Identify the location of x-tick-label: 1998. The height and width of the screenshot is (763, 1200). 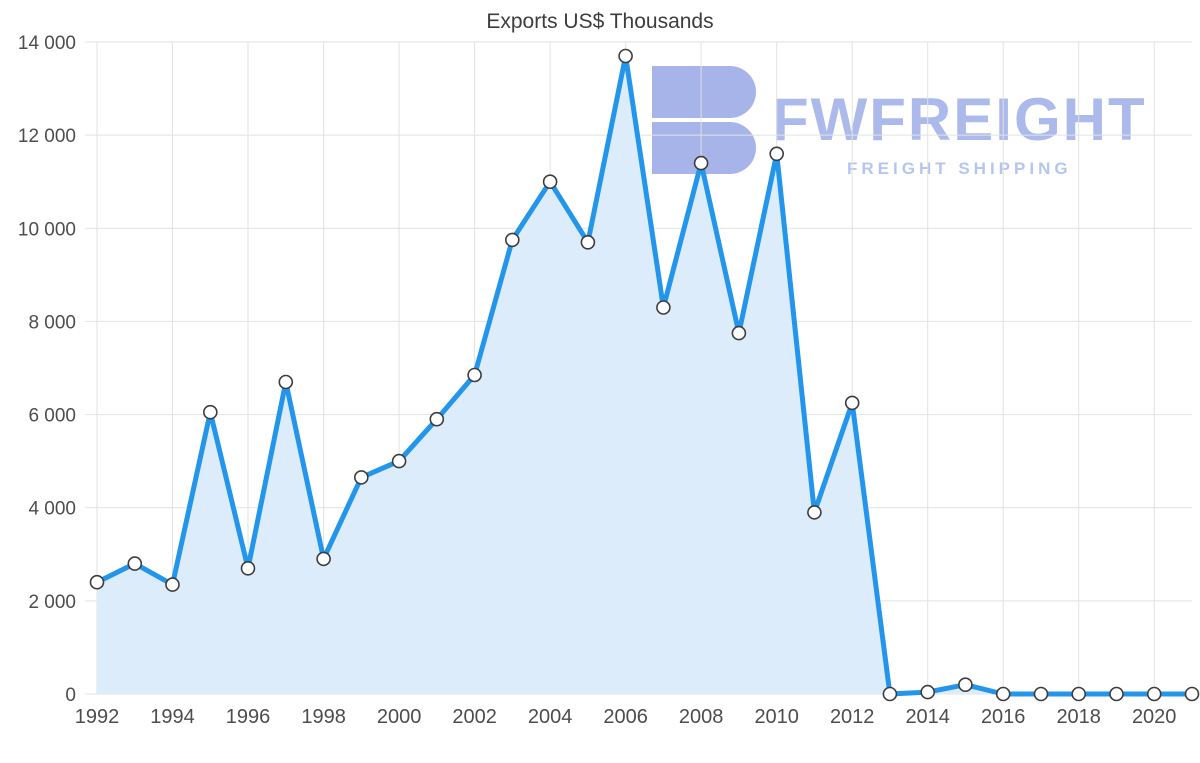
(323, 717).